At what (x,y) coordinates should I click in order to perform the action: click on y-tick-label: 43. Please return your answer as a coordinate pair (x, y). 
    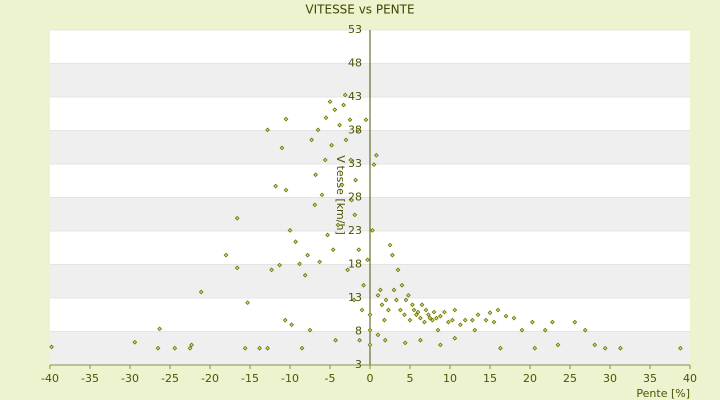
    Looking at the image, I should click on (355, 96).